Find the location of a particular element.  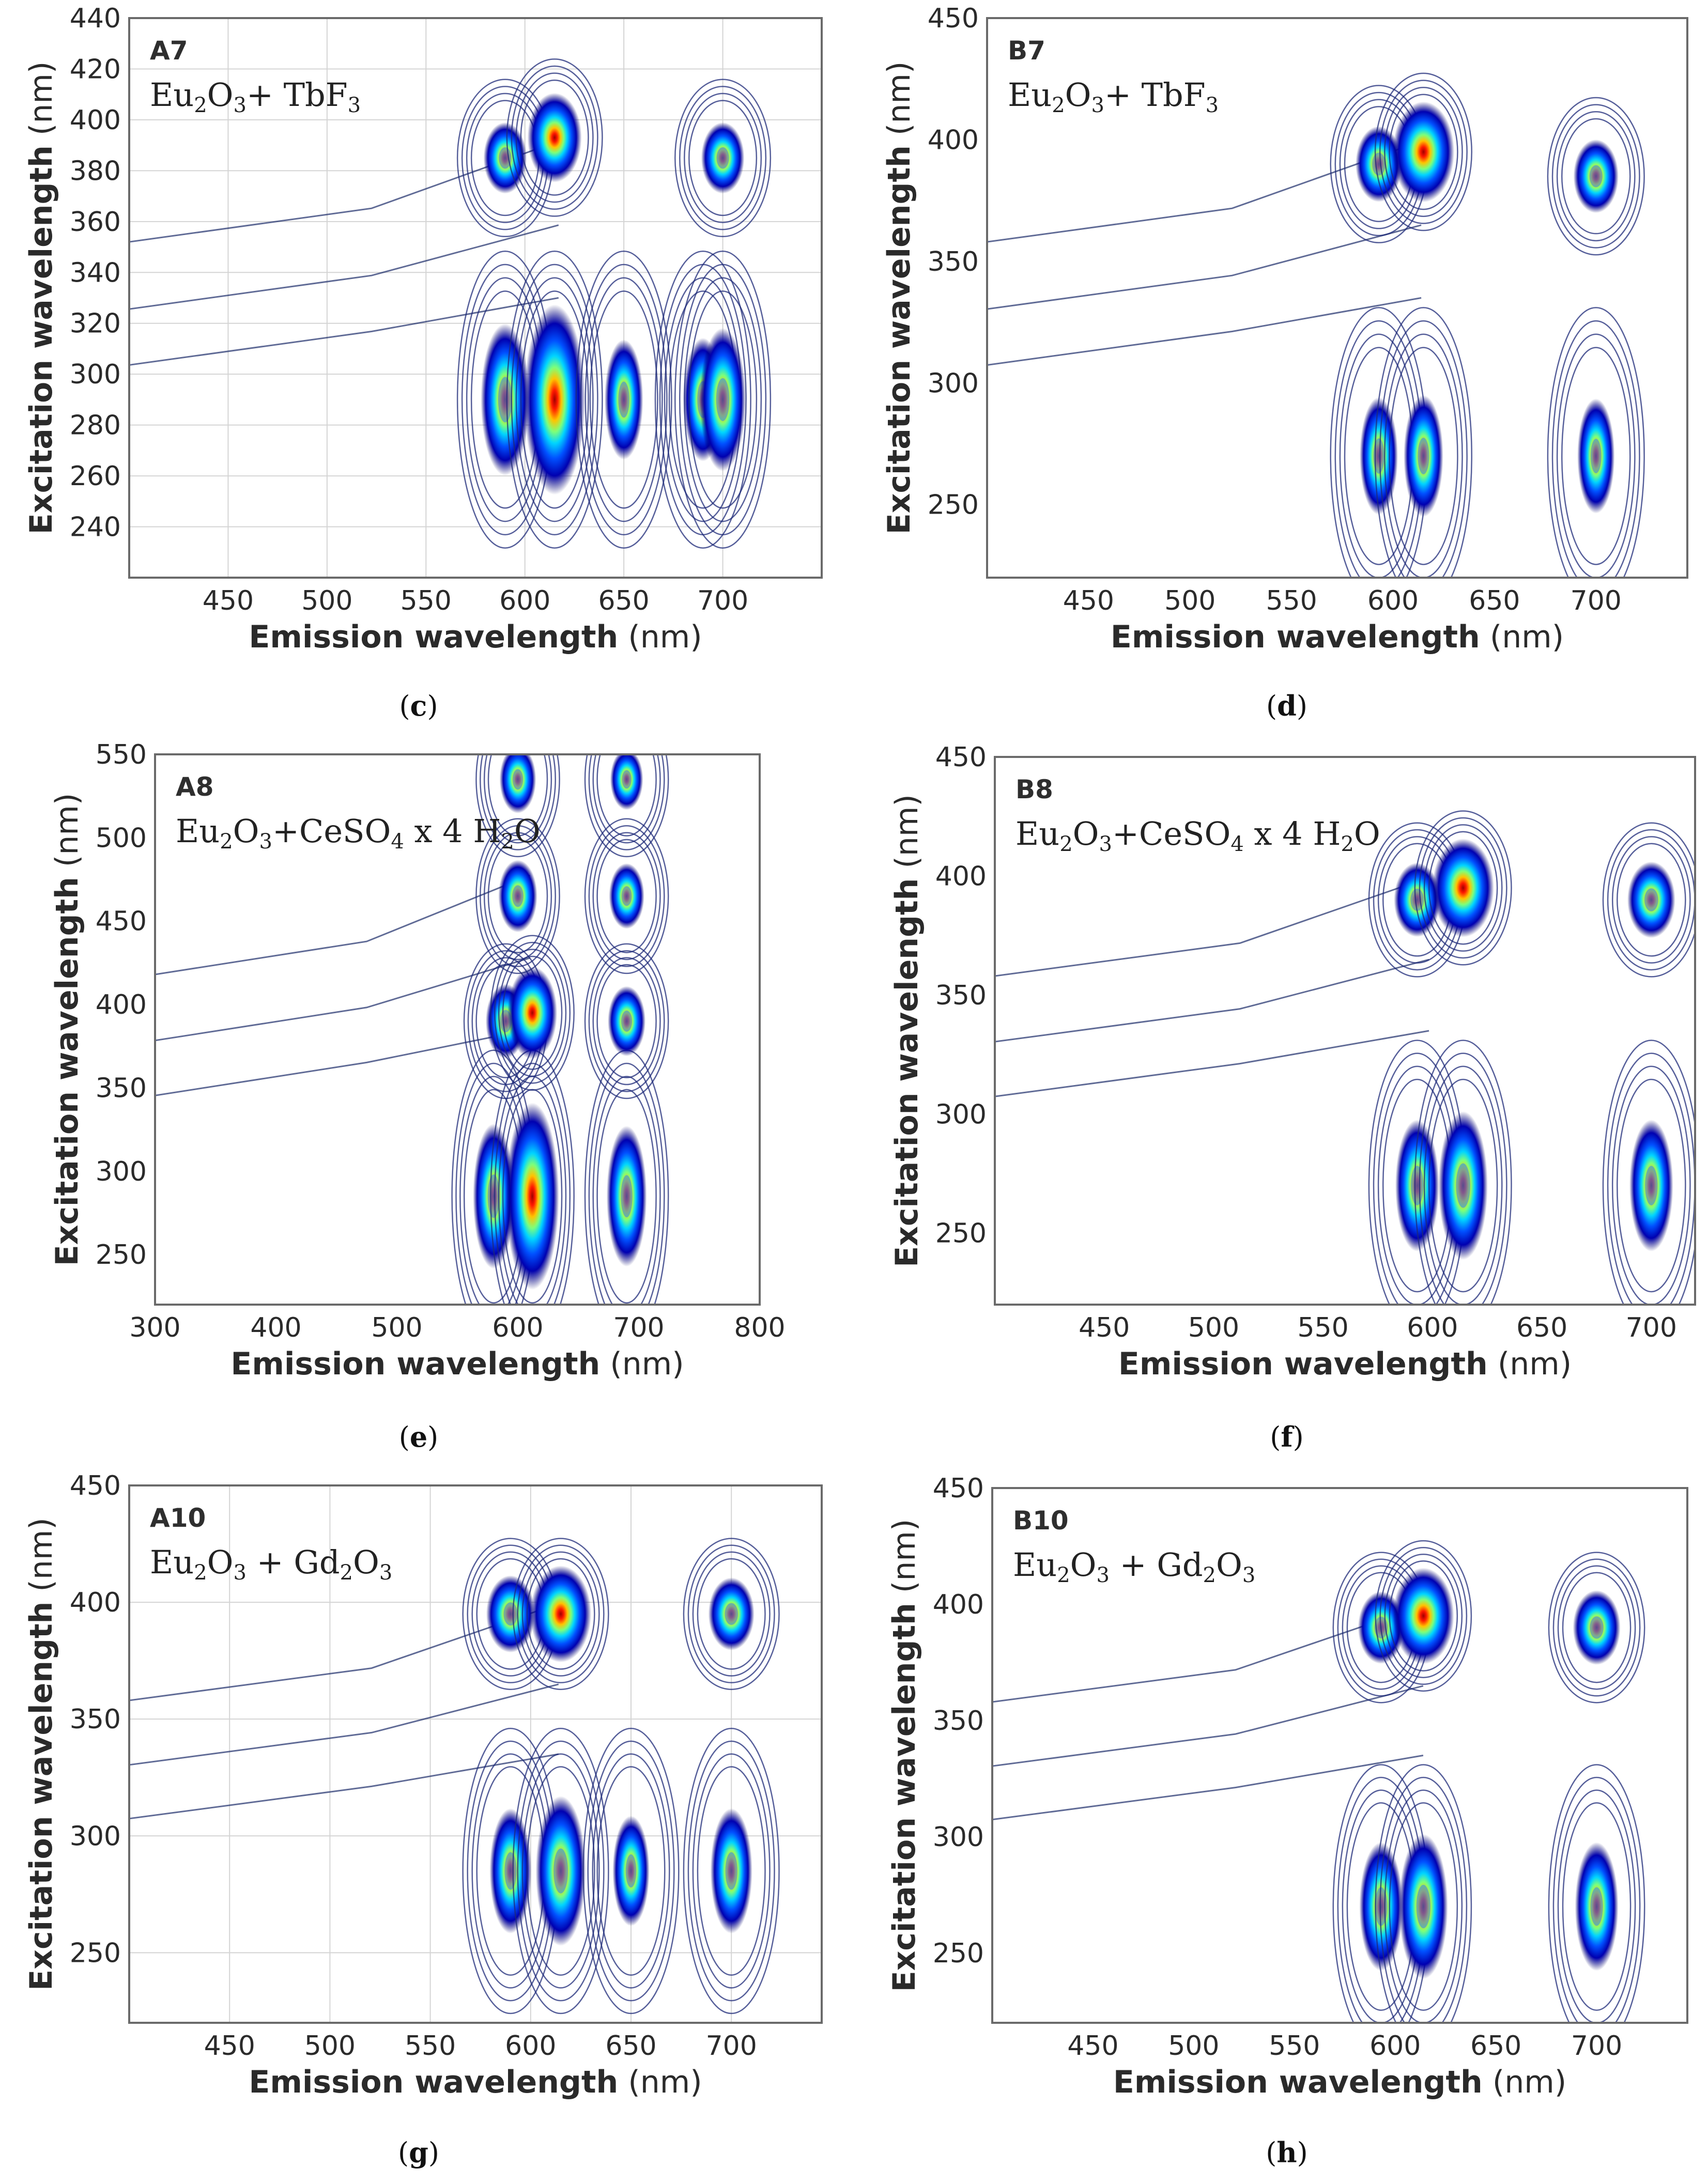

y-tick-label: 320 is located at coordinates (95, 323).